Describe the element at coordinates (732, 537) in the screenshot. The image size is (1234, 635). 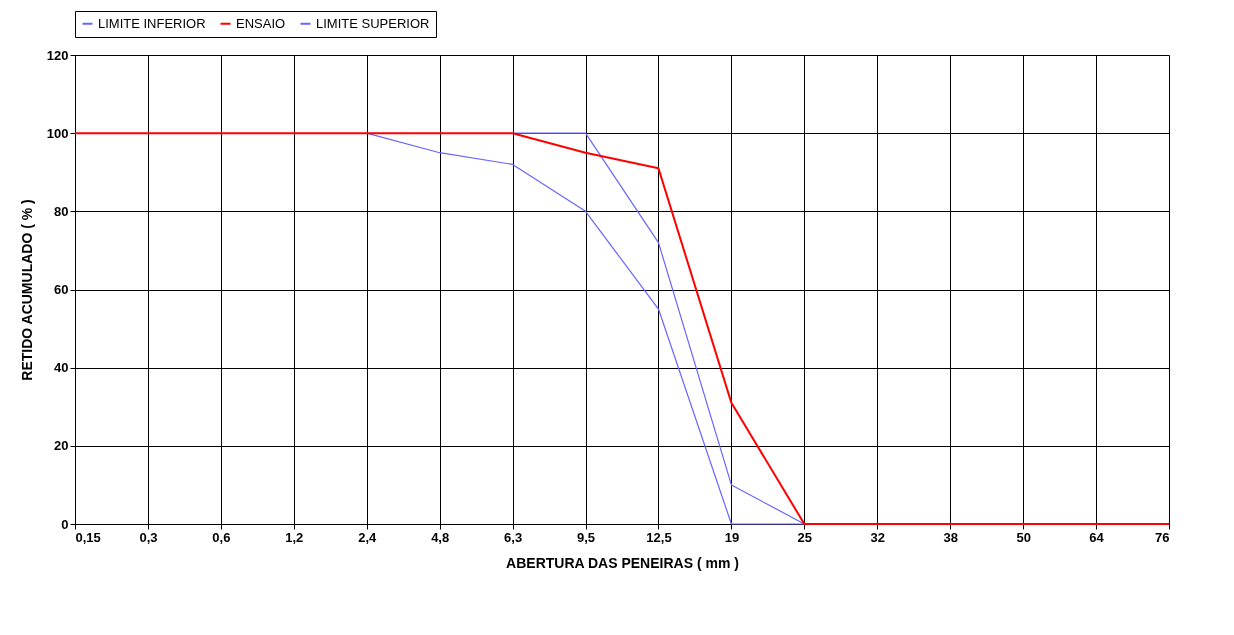
I see `x-tick-label: 19` at that location.